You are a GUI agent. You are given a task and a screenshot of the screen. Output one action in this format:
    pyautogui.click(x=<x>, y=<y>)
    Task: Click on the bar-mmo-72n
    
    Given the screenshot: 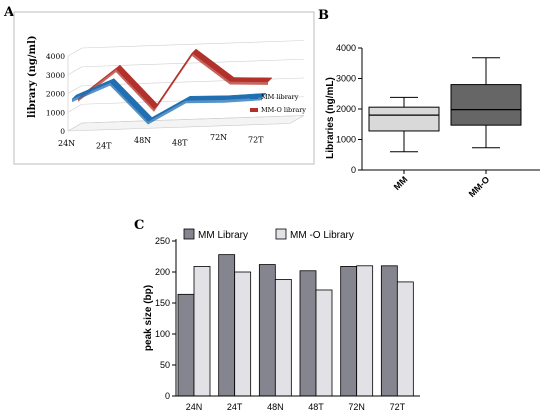 What is the action you would take?
    pyautogui.click(x=365, y=331)
    